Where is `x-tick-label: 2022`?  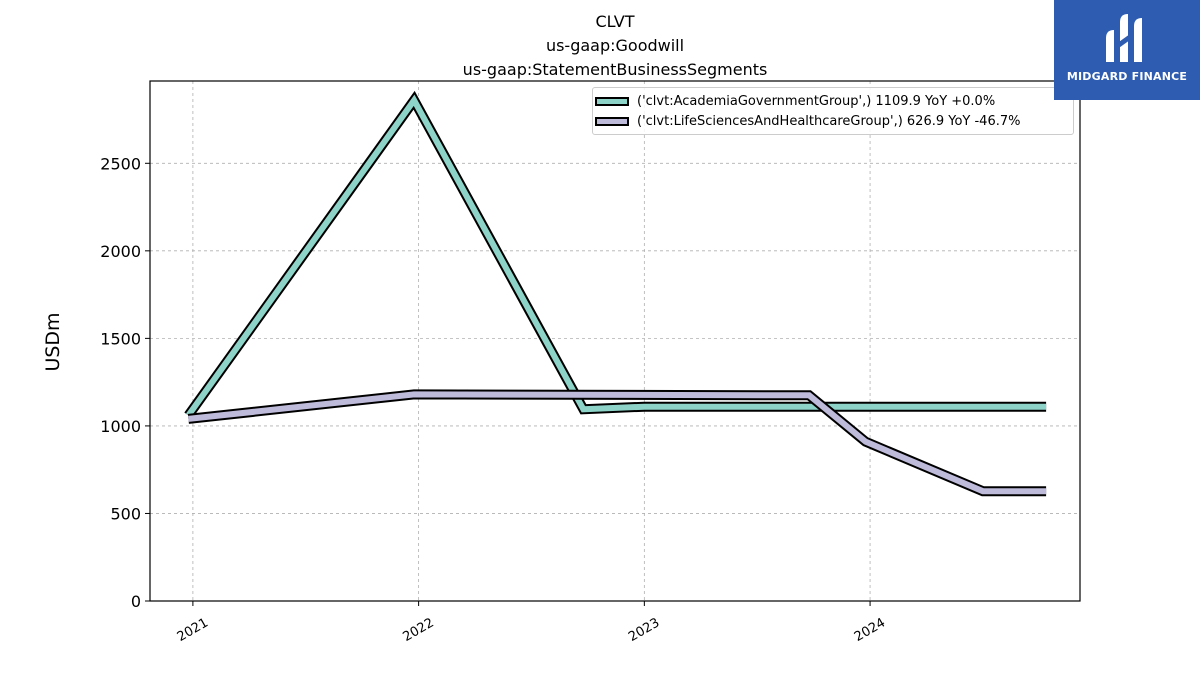 x-tick-label: 2022 is located at coordinates (418, 630).